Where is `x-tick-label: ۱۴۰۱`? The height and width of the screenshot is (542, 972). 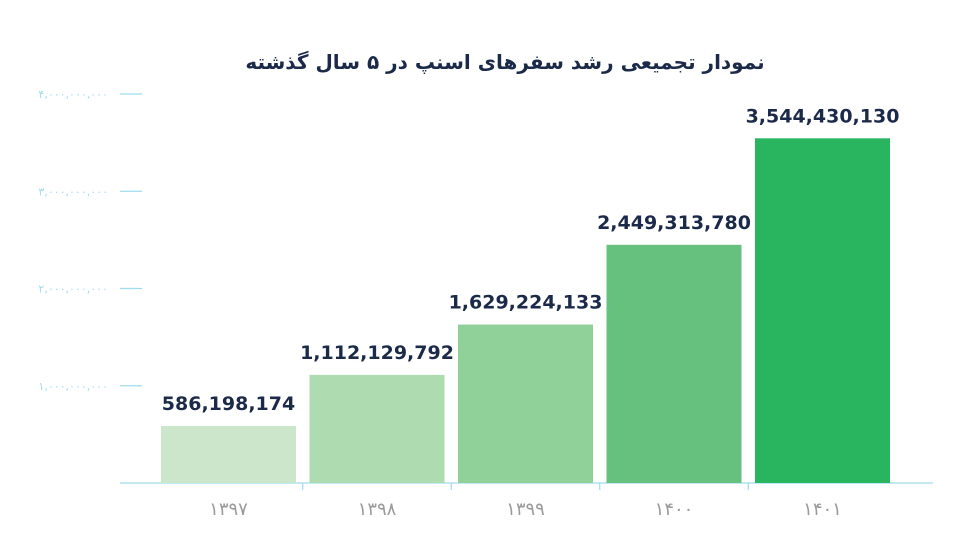 x-tick-label: ۱۴۰۱ is located at coordinates (822, 509).